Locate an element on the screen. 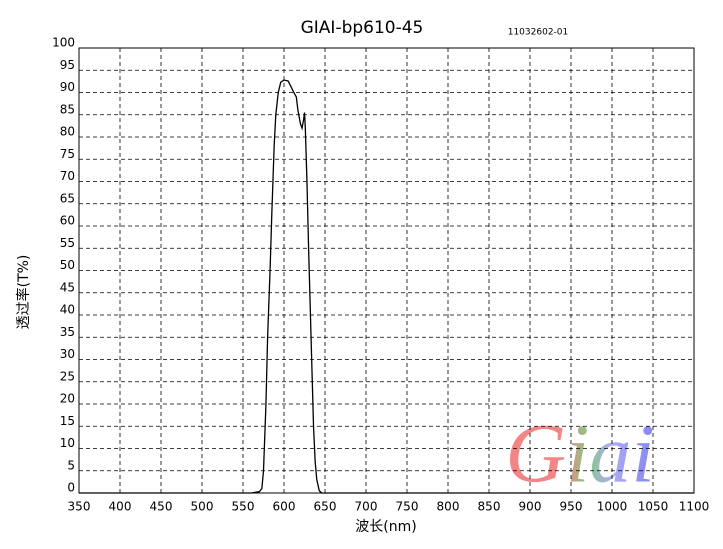  y-tick-label: 15 is located at coordinates (67, 421).